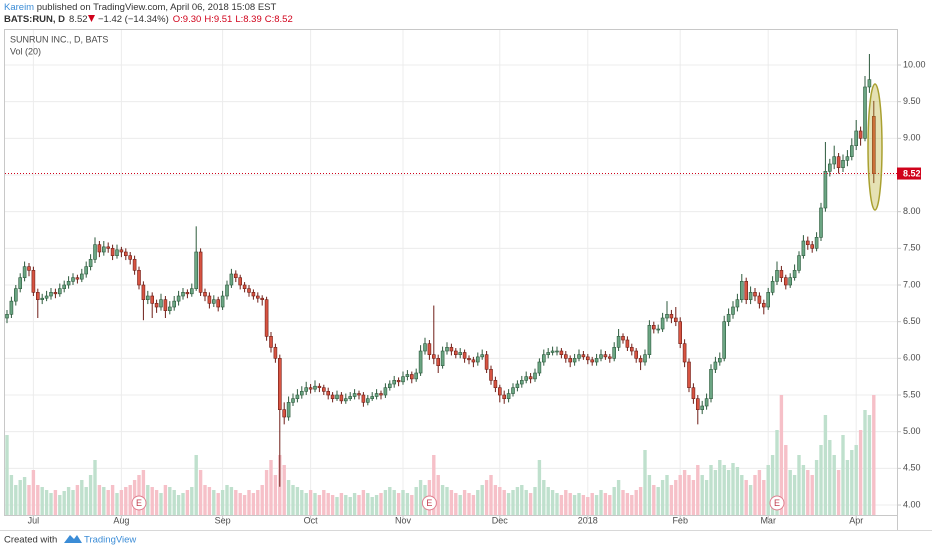 The width and height of the screenshot is (932, 550). What do you see at coordinates (110, 540) in the screenshot?
I see `footer-brand: TradingView` at bounding box center [110, 540].